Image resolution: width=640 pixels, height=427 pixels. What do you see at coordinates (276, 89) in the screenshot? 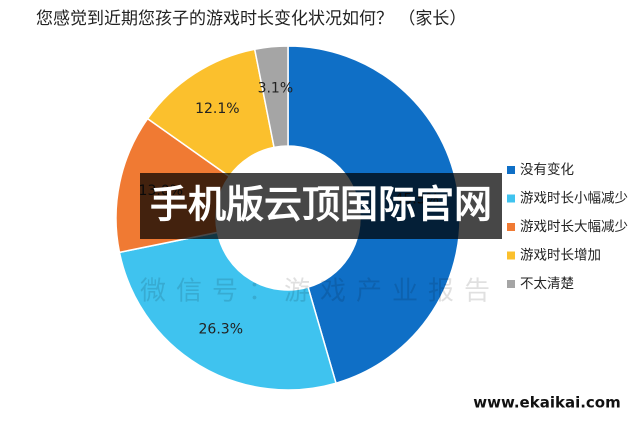
I see `data-label: 3.1%` at bounding box center [276, 89].